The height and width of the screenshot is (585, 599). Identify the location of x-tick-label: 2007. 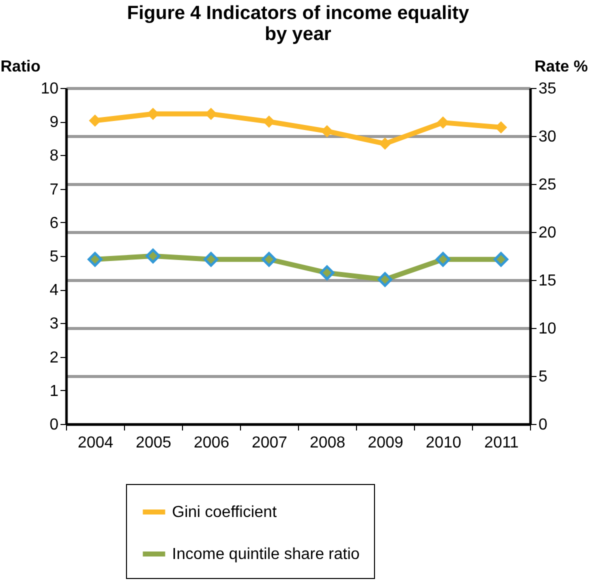
(270, 443).